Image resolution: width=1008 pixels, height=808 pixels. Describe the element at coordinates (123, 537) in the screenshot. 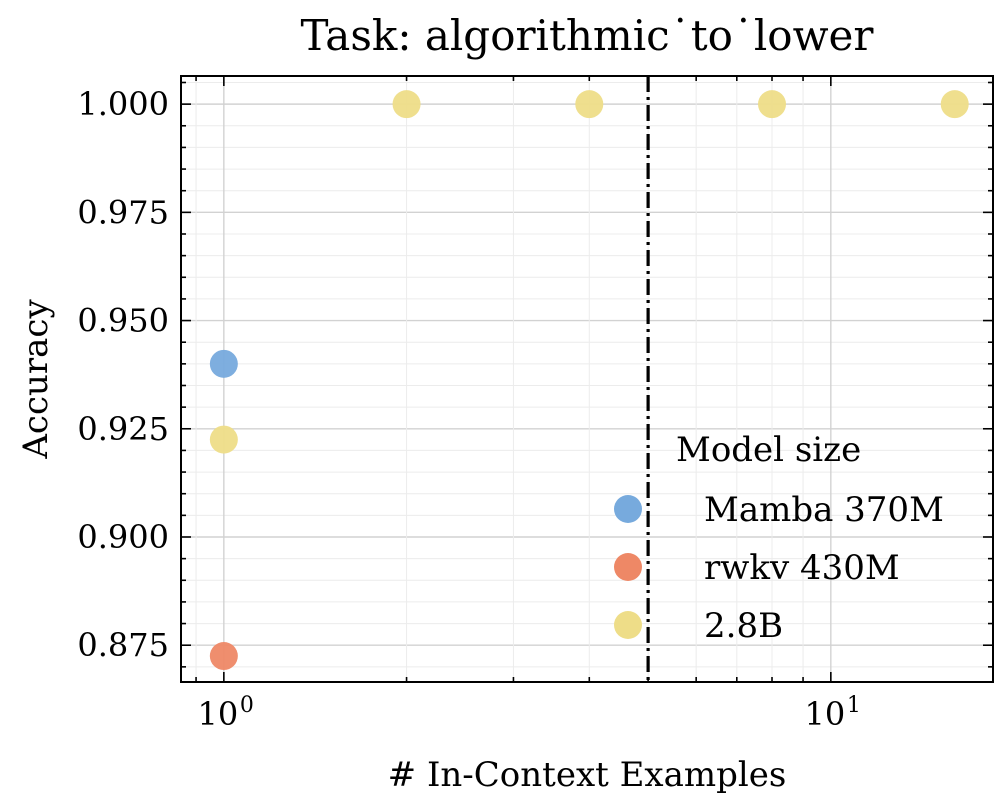

I see `y-tick-label: 0.900` at that location.